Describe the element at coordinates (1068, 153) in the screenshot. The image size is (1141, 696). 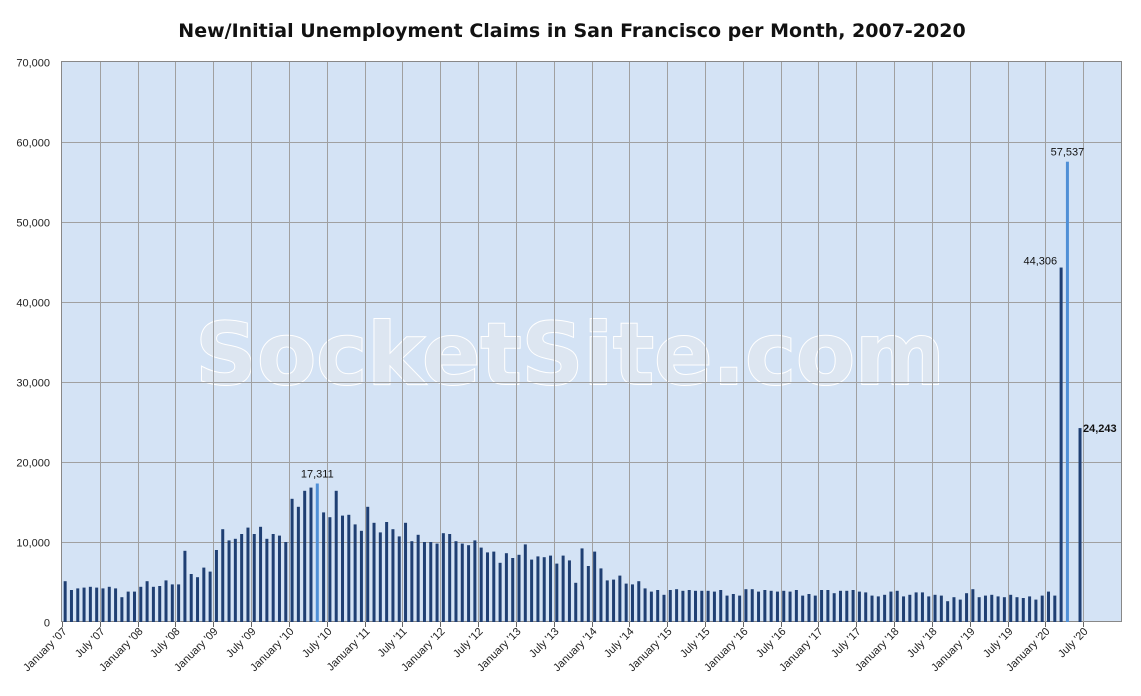
I see `data-label: 57,537` at that location.